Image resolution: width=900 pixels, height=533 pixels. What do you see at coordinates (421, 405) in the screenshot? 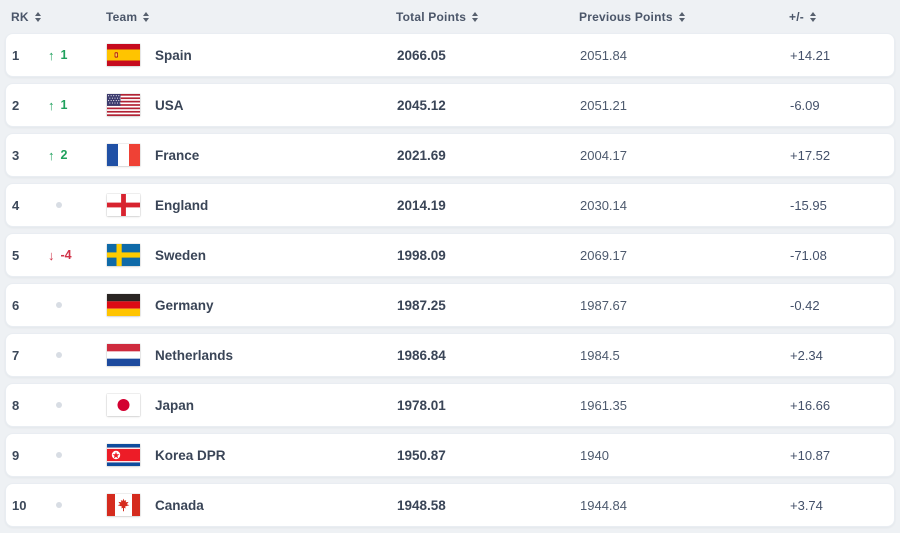
I see `total-points: 1978.01` at bounding box center [421, 405].